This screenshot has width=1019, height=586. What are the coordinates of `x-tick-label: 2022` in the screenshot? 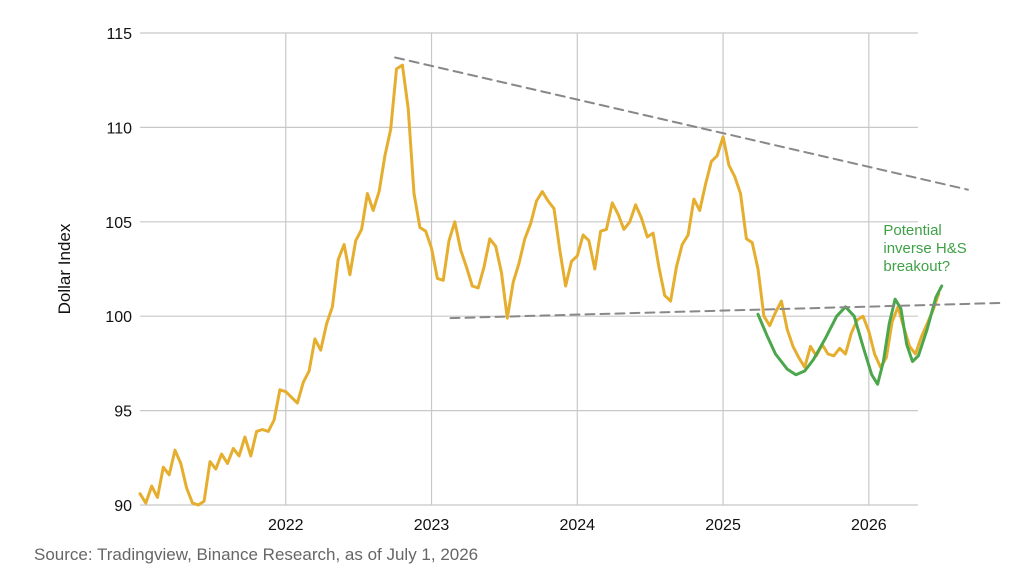 It's located at (286, 525).